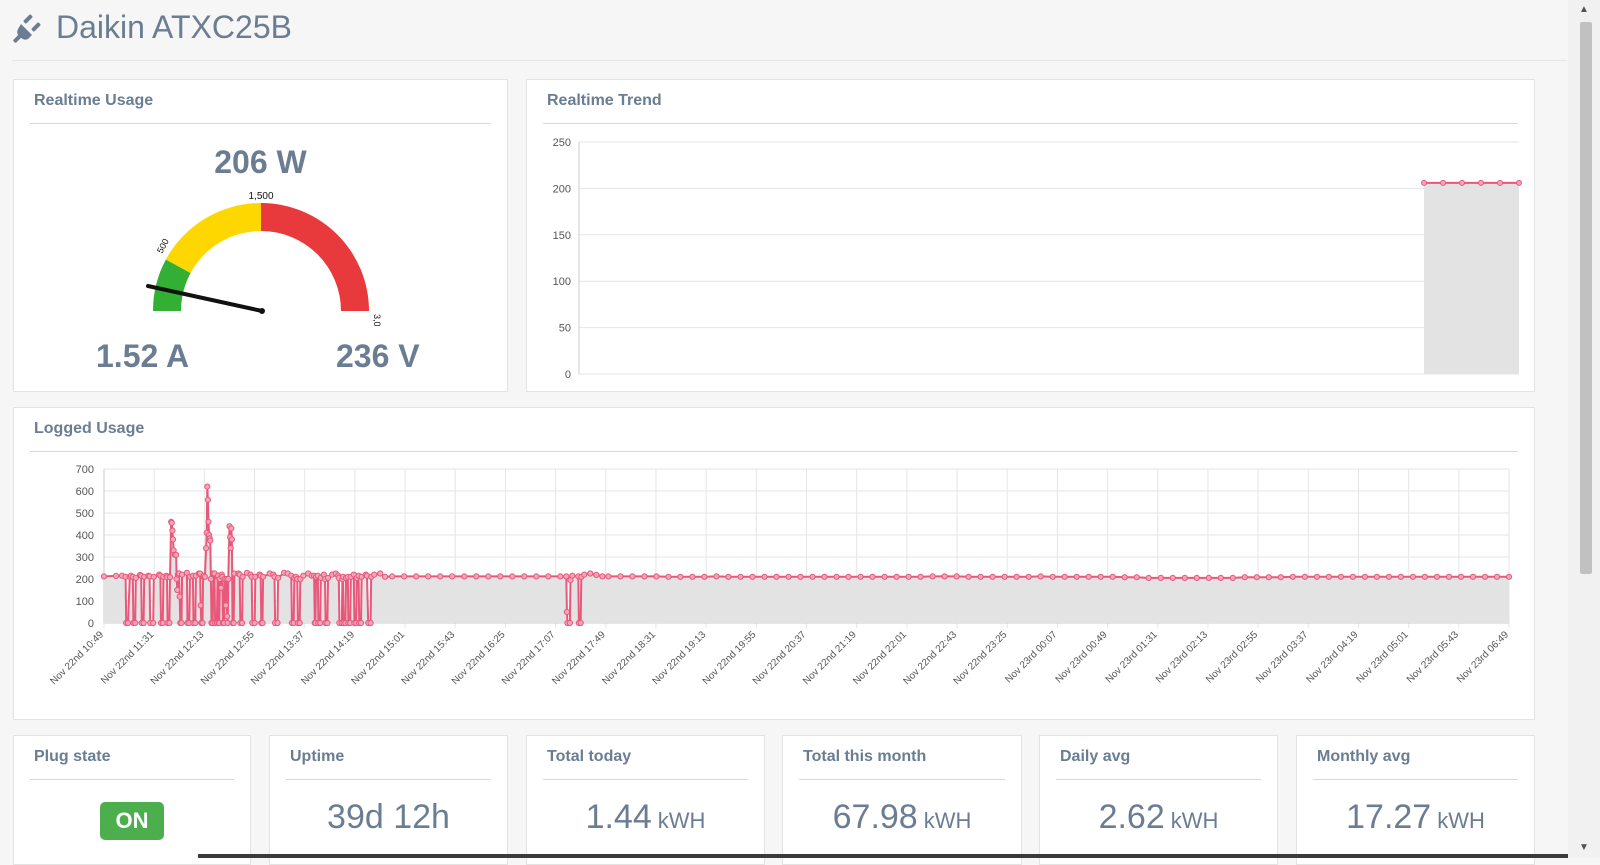 Image resolution: width=1600 pixels, height=865 pixels. I want to click on scrollbar-thumb, so click(1586, 298).